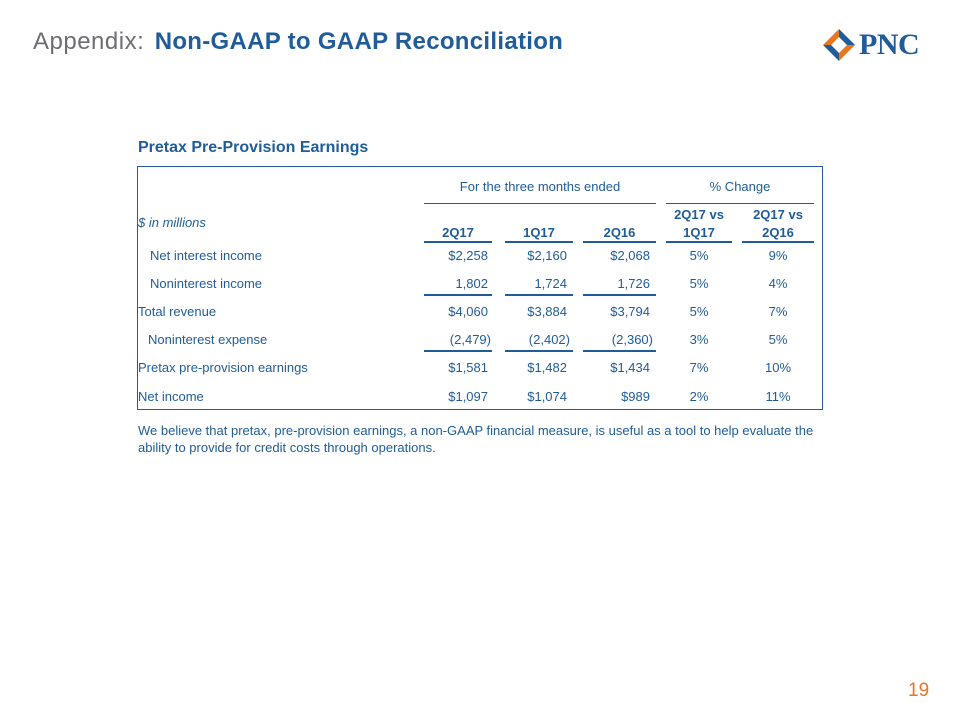 Image resolution: width=960 pixels, height=720 pixels. I want to click on table-cell: $2,258, so click(468, 255).